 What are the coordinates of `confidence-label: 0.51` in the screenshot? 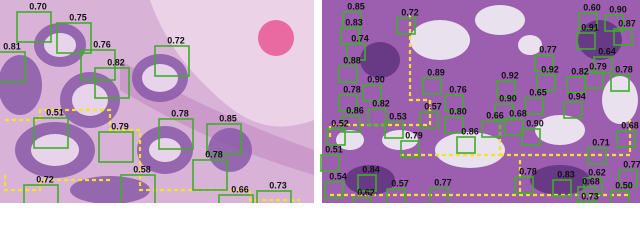 It's located at (55, 112).